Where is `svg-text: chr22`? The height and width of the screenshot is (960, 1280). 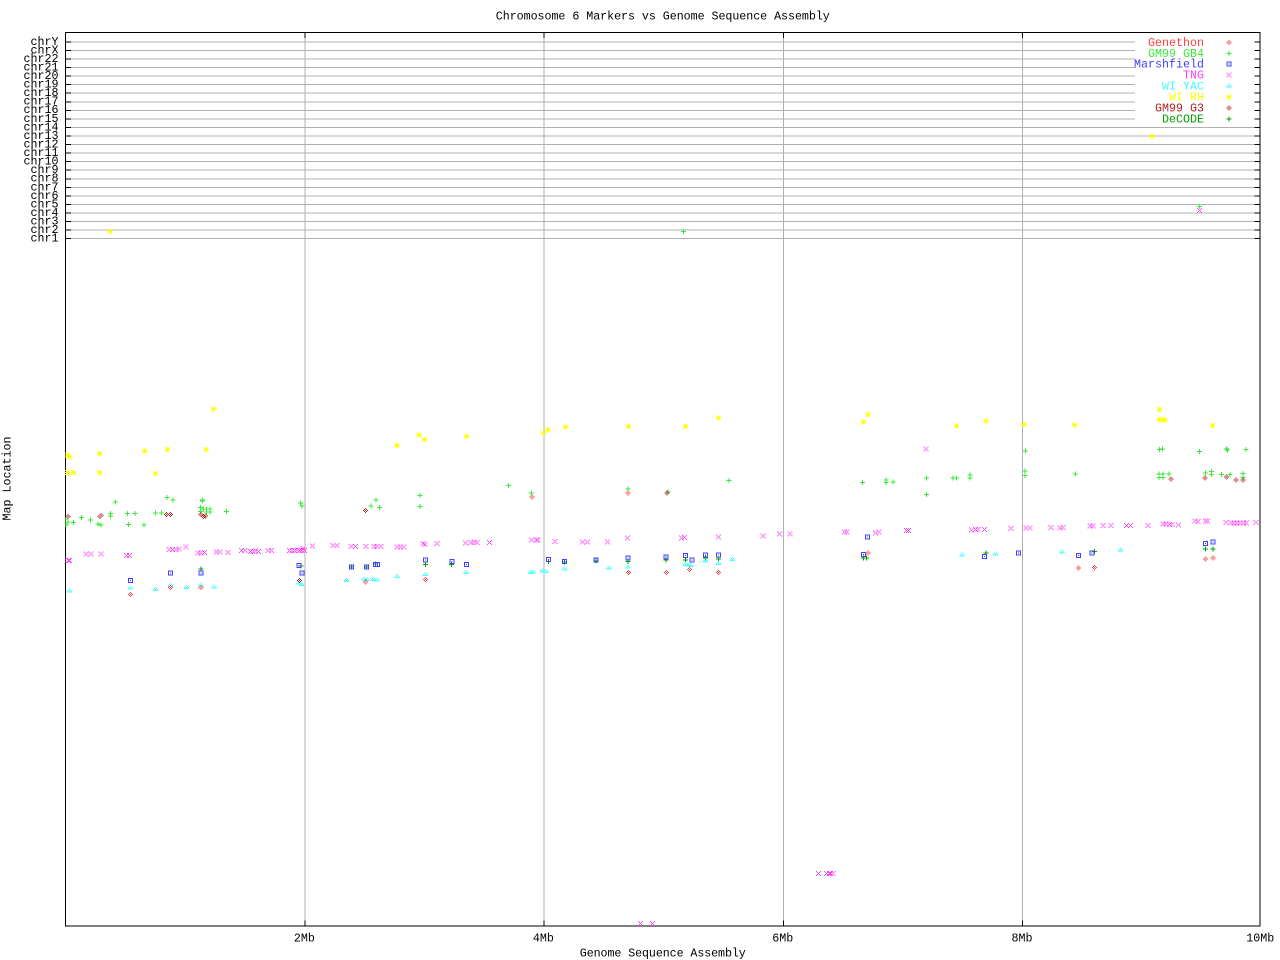
svg-text: chr22 is located at coordinates (41, 59).